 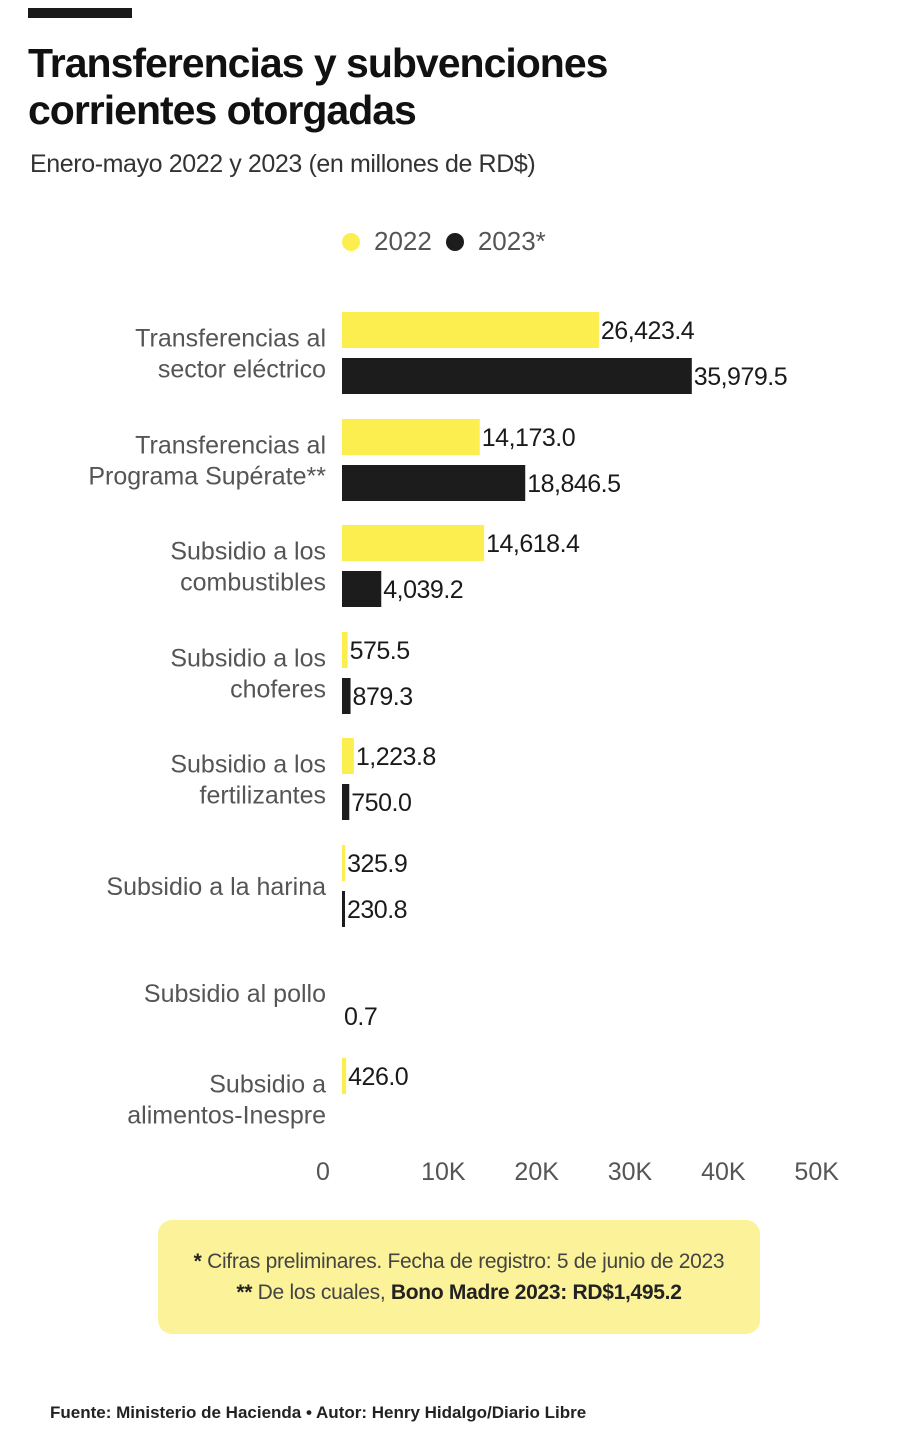 I want to click on legend-dot-2023, so click(x=454, y=241).